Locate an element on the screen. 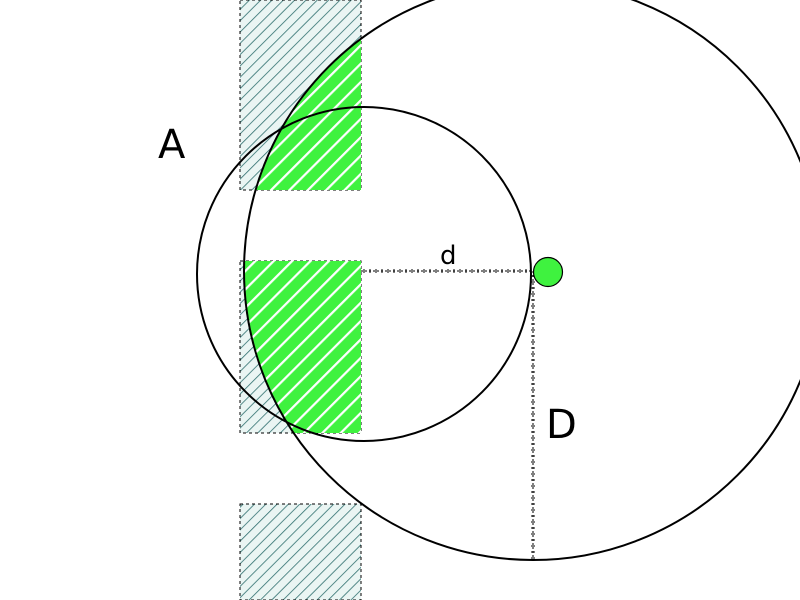 This screenshot has width=800, height=600. radius-d-line is located at coordinates (447, 271).